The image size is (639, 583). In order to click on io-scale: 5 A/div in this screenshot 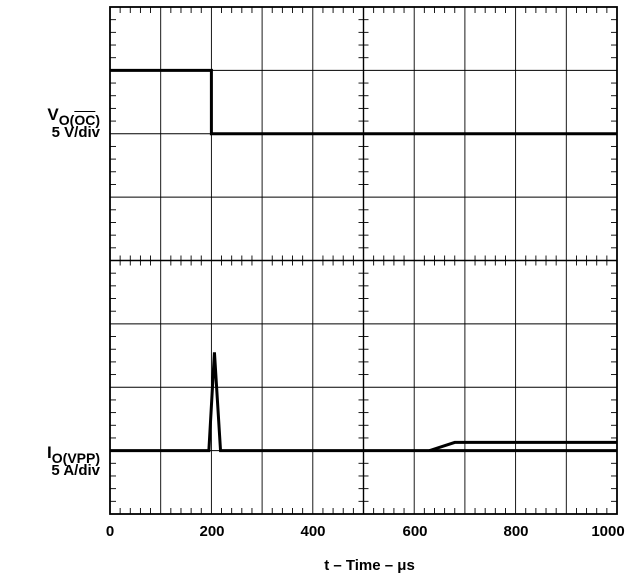, I will do `click(75, 470)`.